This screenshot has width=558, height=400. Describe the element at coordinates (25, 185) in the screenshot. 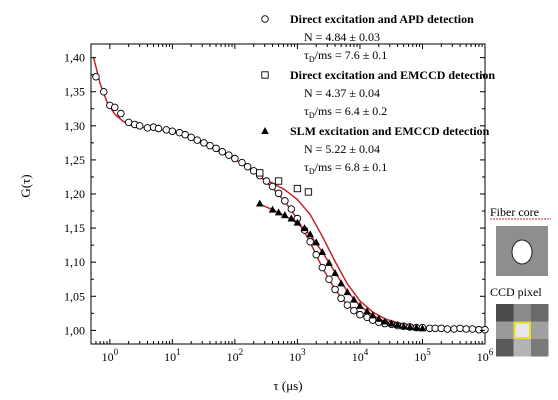

I see `y-axis-label: G(τ)` at that location.